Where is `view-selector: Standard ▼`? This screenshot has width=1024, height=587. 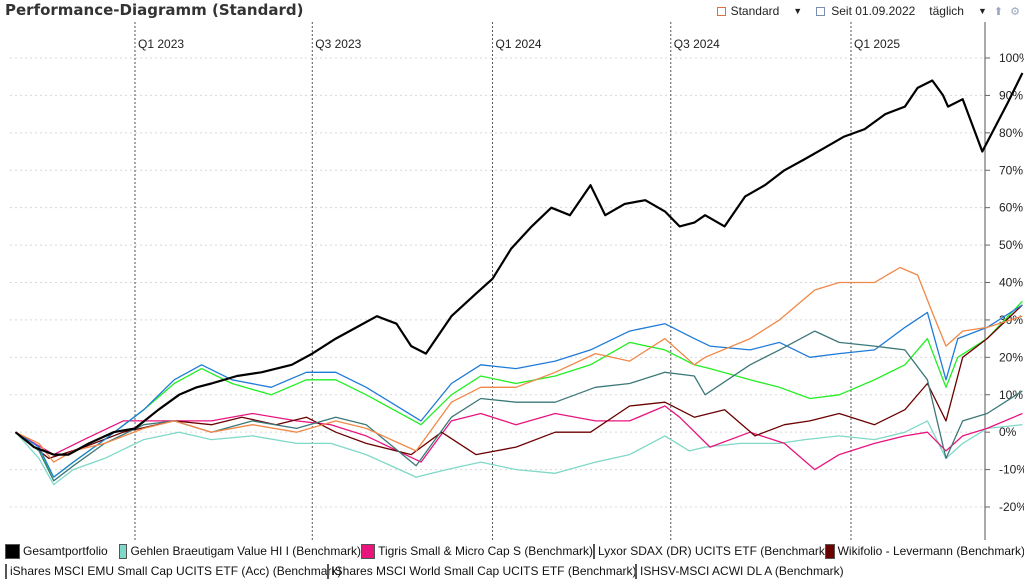
view-selector: Standard ▼ is located at coordinates (759, 11).